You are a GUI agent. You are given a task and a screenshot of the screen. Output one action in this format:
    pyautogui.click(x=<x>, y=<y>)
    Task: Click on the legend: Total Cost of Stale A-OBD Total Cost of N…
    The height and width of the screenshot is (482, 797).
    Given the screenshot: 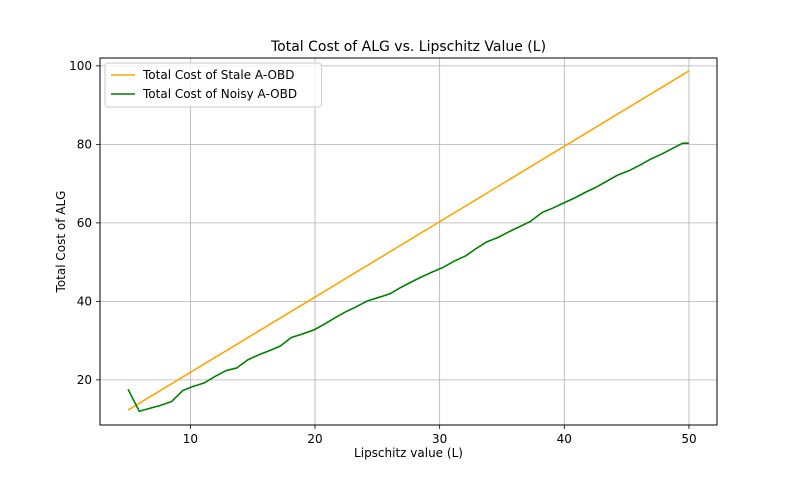 What is the action you would take?
    pyautogui.click(x=213, y=85)
    